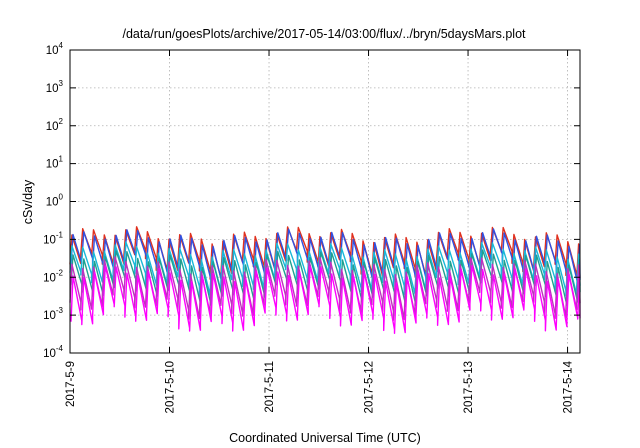 Image resolution: width=640 pixels, height=448 pixels. What do you see at coordinates (28, 201) in the screenshot?
I see `y-axis-label: cSv/day` at bounding box center [28, 201].